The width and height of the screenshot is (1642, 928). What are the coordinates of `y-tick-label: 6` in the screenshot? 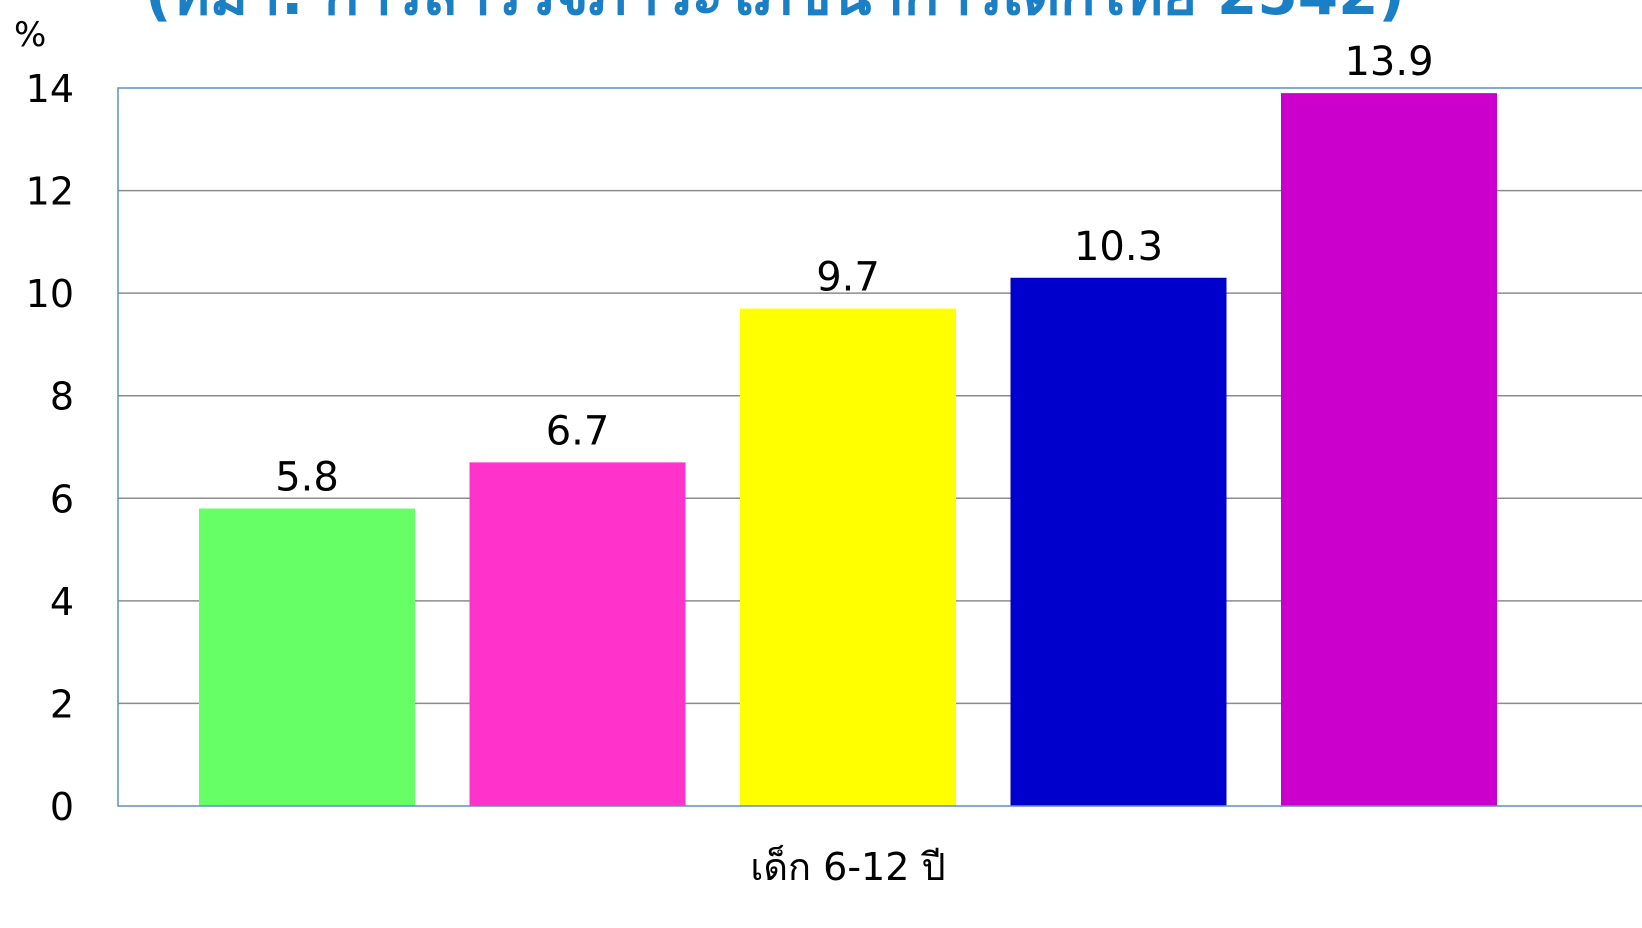 It's located at (62, 499).